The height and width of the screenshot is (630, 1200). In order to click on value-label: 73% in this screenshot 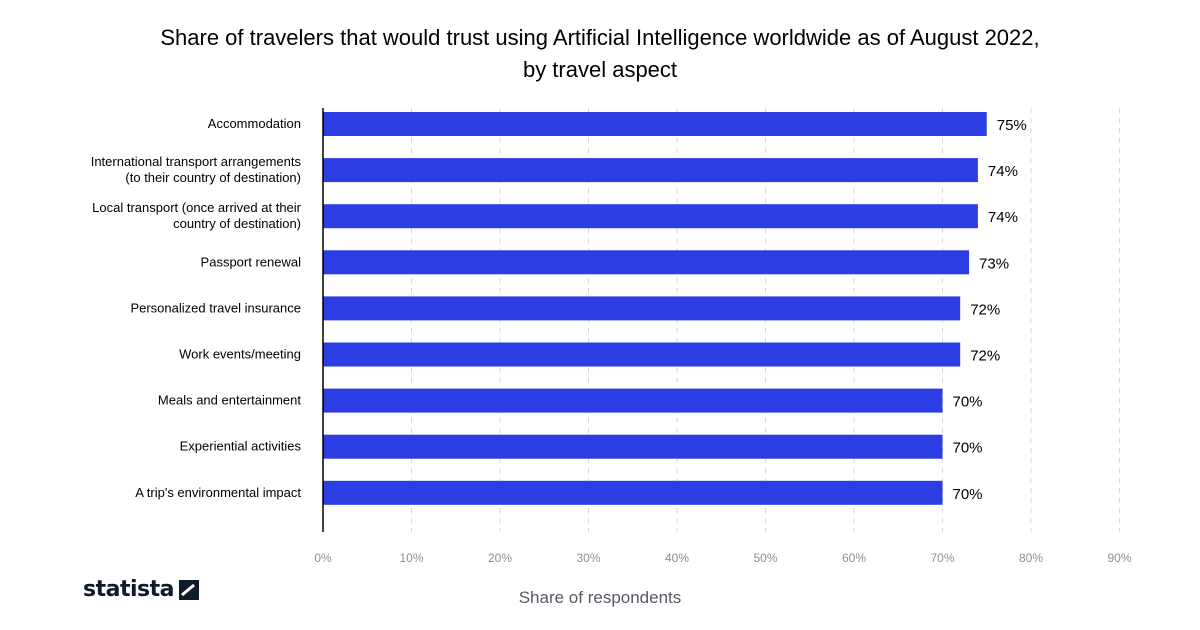, I will do `click(994, 263)`.